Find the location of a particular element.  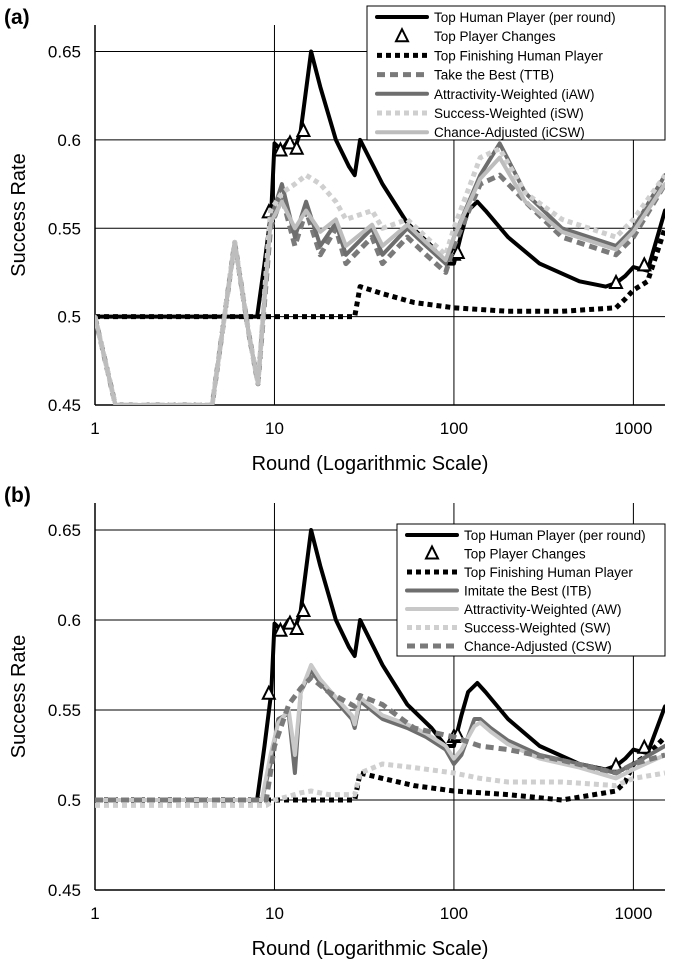

legend-label: Imitate the Best (ITB) is located at coordinates (528, 591).